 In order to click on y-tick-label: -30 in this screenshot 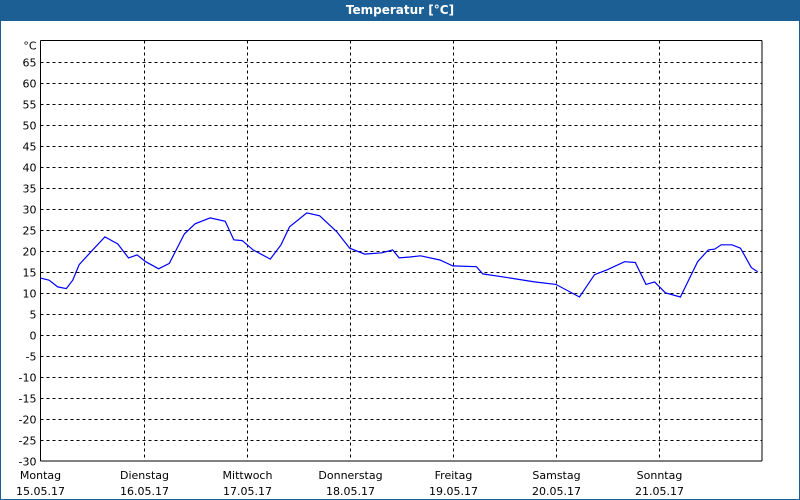, I will do `click(28, 462)`.